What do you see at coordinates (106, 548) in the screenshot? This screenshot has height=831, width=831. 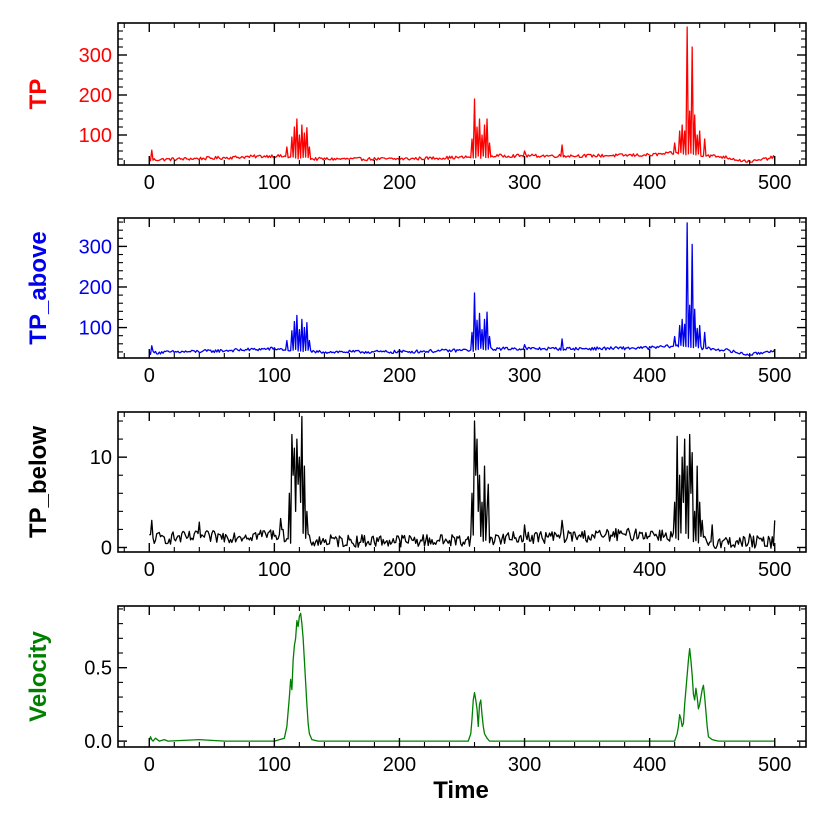 I see `y-tick-label: 0` at bounding box center [106, 548].